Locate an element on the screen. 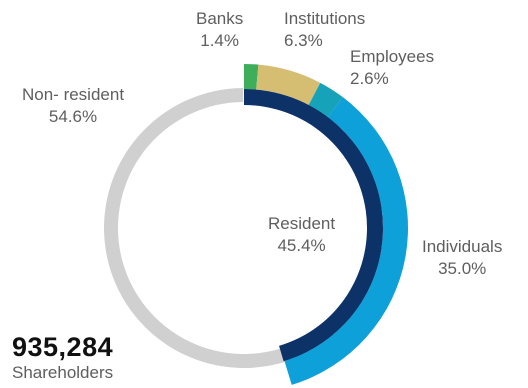 The width and height of the screenshot is (528, 388). label-institutions-name: Institutions is located at coordinates (324, 19).